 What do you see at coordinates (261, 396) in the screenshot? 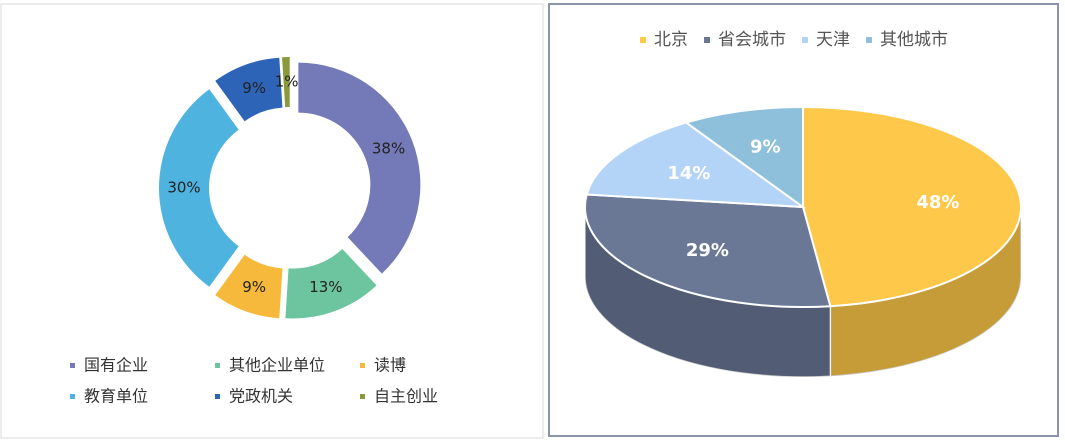
I see `legend-label: 党政机关` at bounding box center [261, 396].